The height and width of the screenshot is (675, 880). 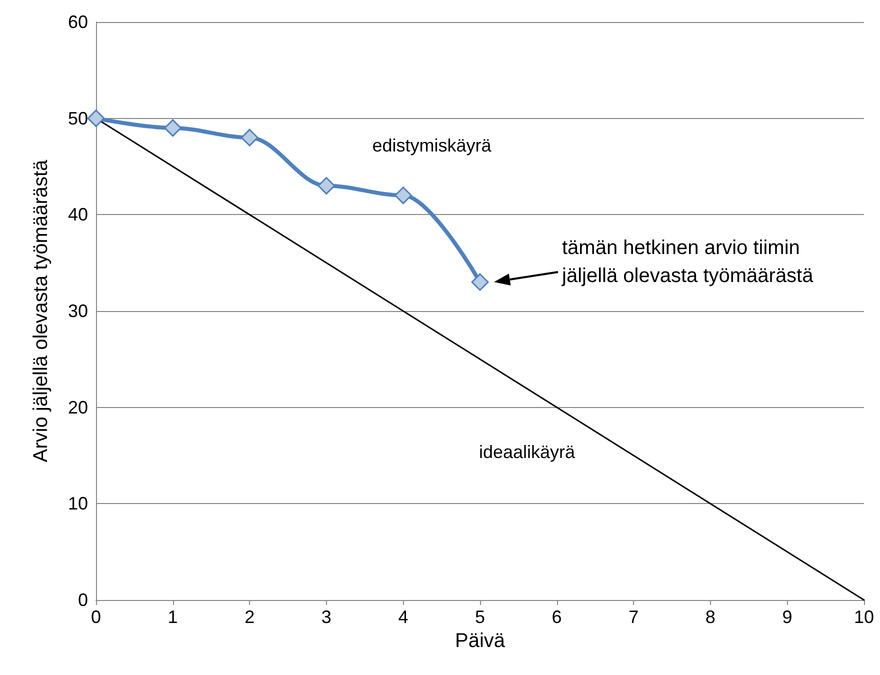 I want to click on x-tick-label: 3, so click(x=326, y=617).